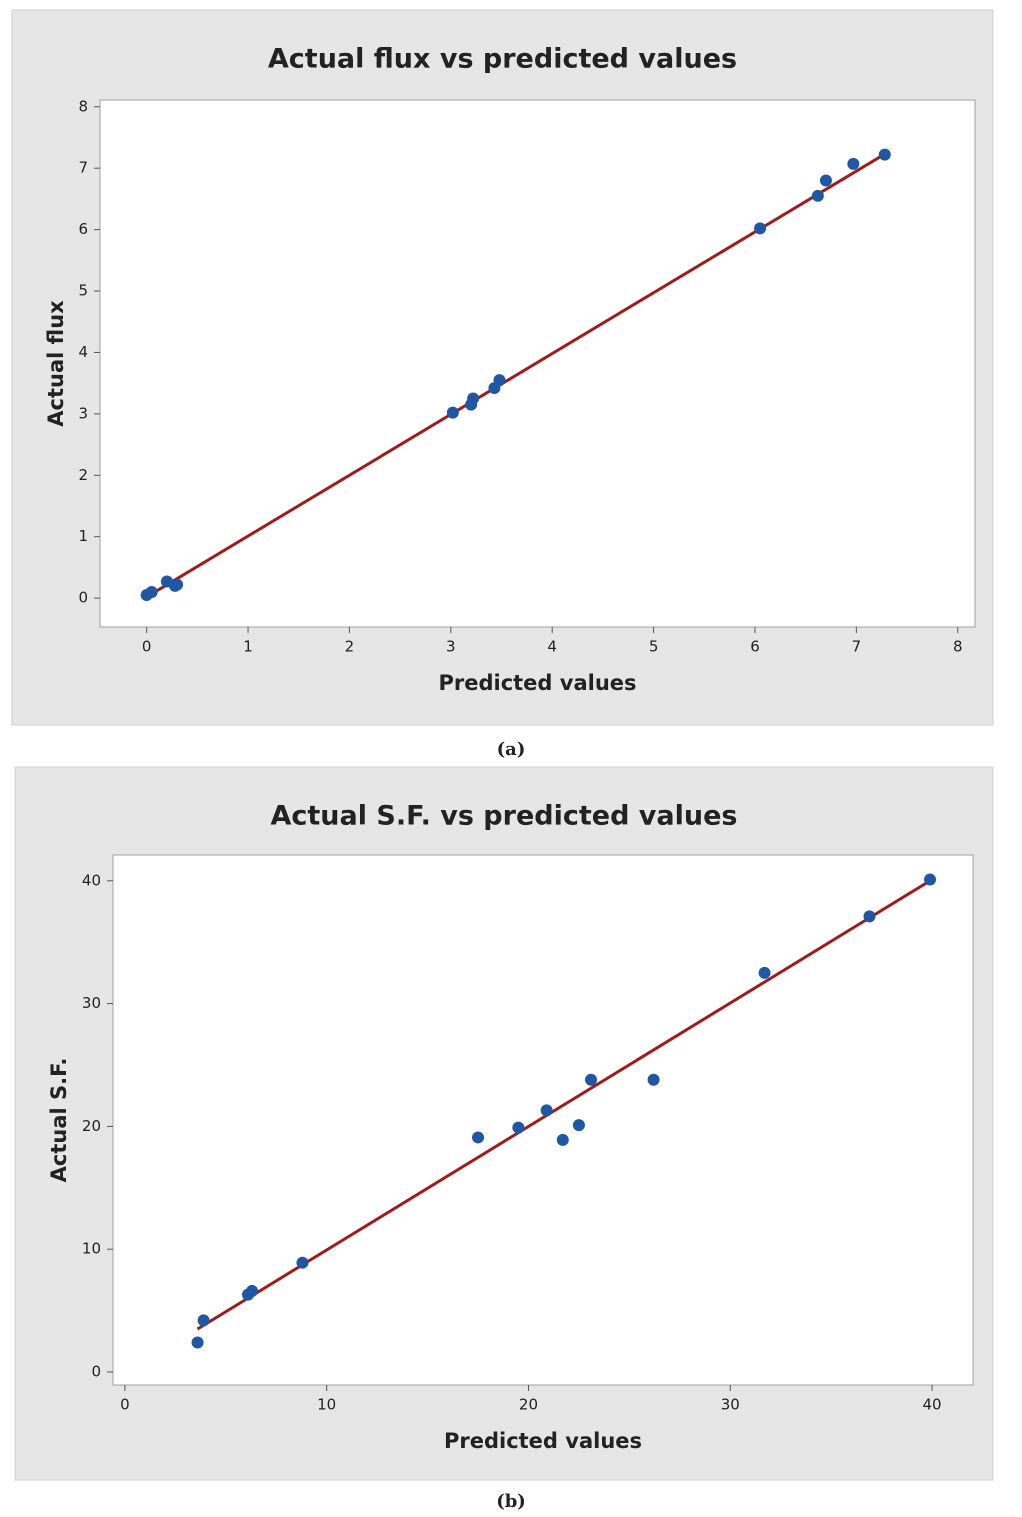 The width and height of the screenshot is (1022, 1517). I want to click on x-tick-label: 8, so click(958, 647).